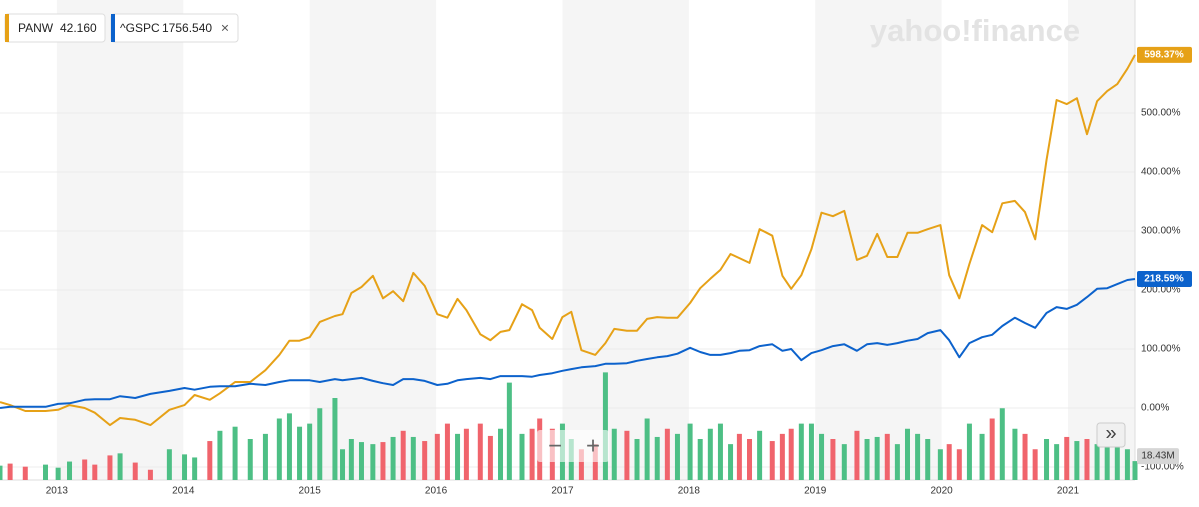 The width and height of the screenshot is (1199, 507). I want to click on x-tick-label: 2016, so click(436, 491).